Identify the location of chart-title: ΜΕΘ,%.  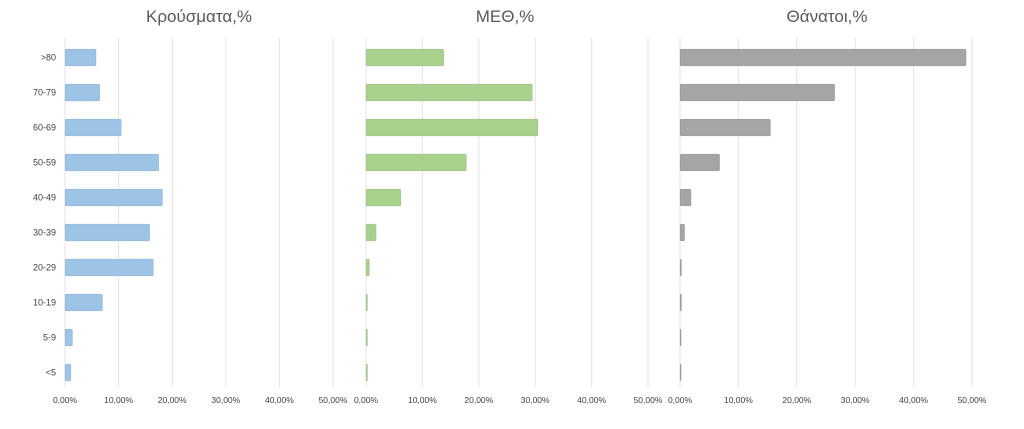
(505, 16).